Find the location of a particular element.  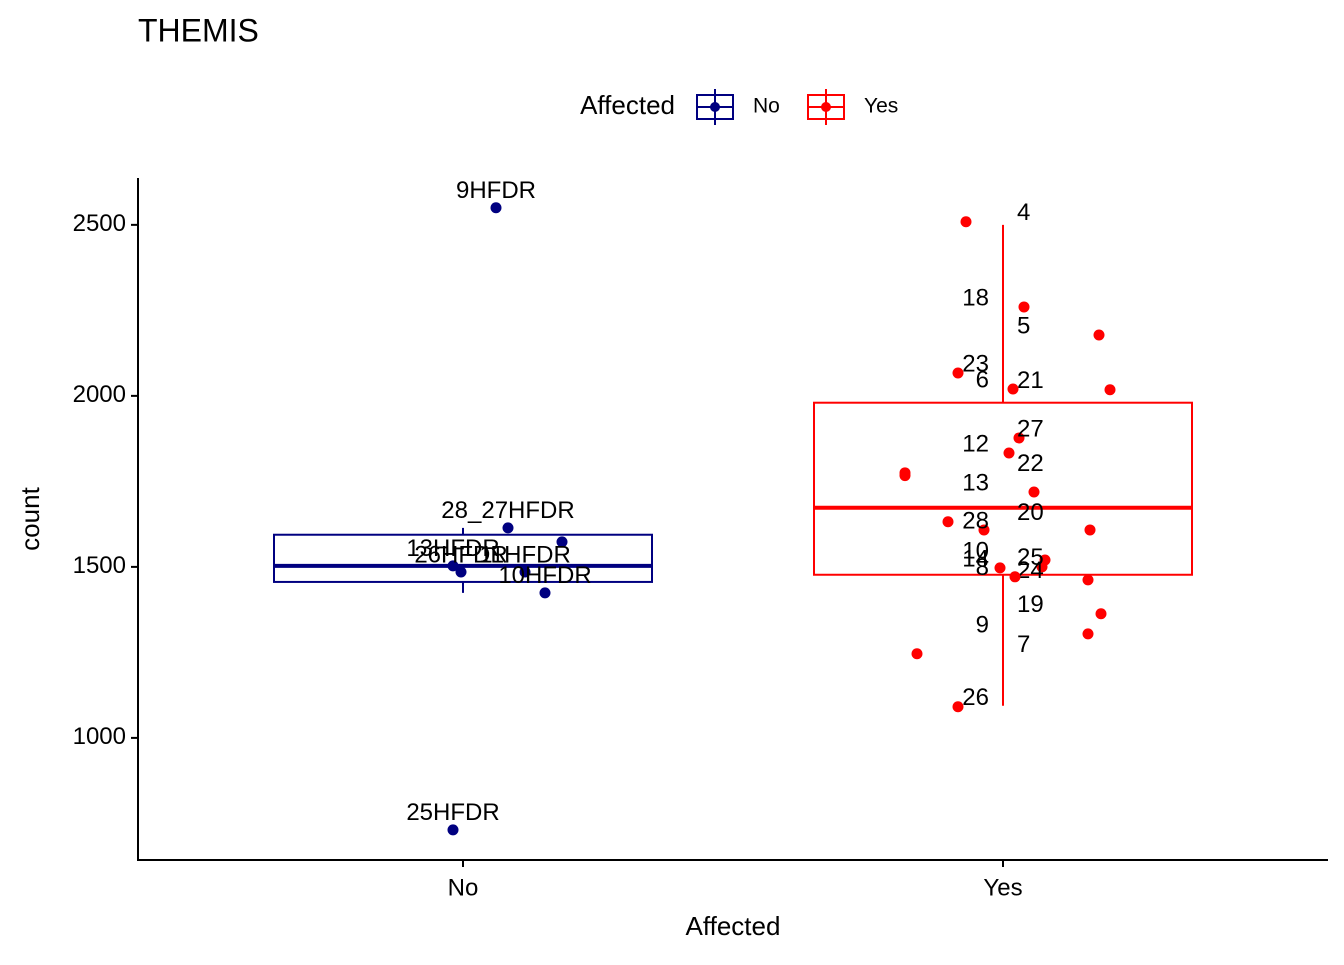

point-label: 4 is located at coordinates (1023, 212).